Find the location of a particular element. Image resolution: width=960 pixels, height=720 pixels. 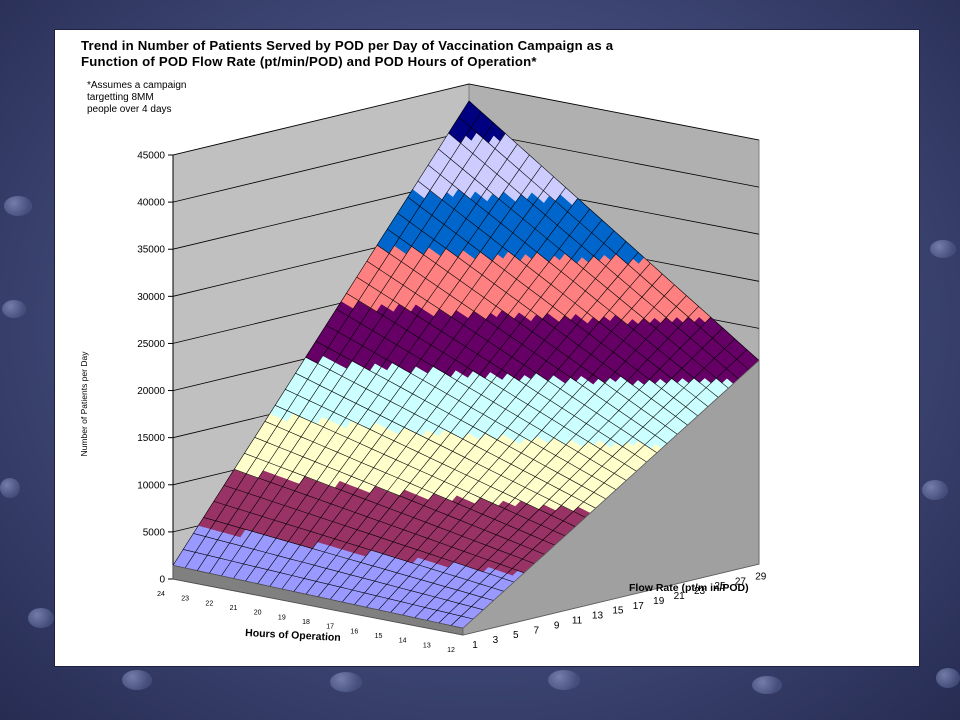

flow-tick-label: 17 is located at coordinates (639, 606).